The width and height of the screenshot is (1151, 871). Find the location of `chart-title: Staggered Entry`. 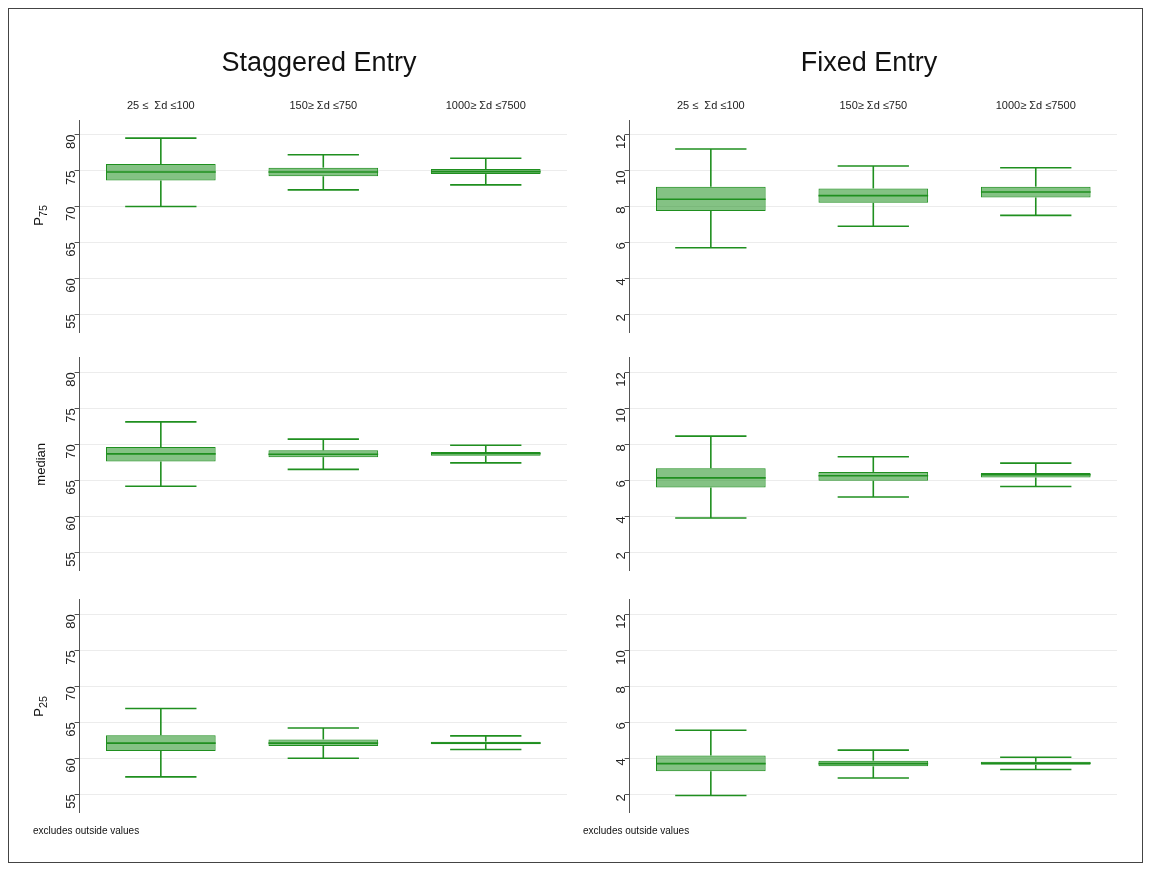

chart-title: Staggered Entry is located at coordinates (319, 62).